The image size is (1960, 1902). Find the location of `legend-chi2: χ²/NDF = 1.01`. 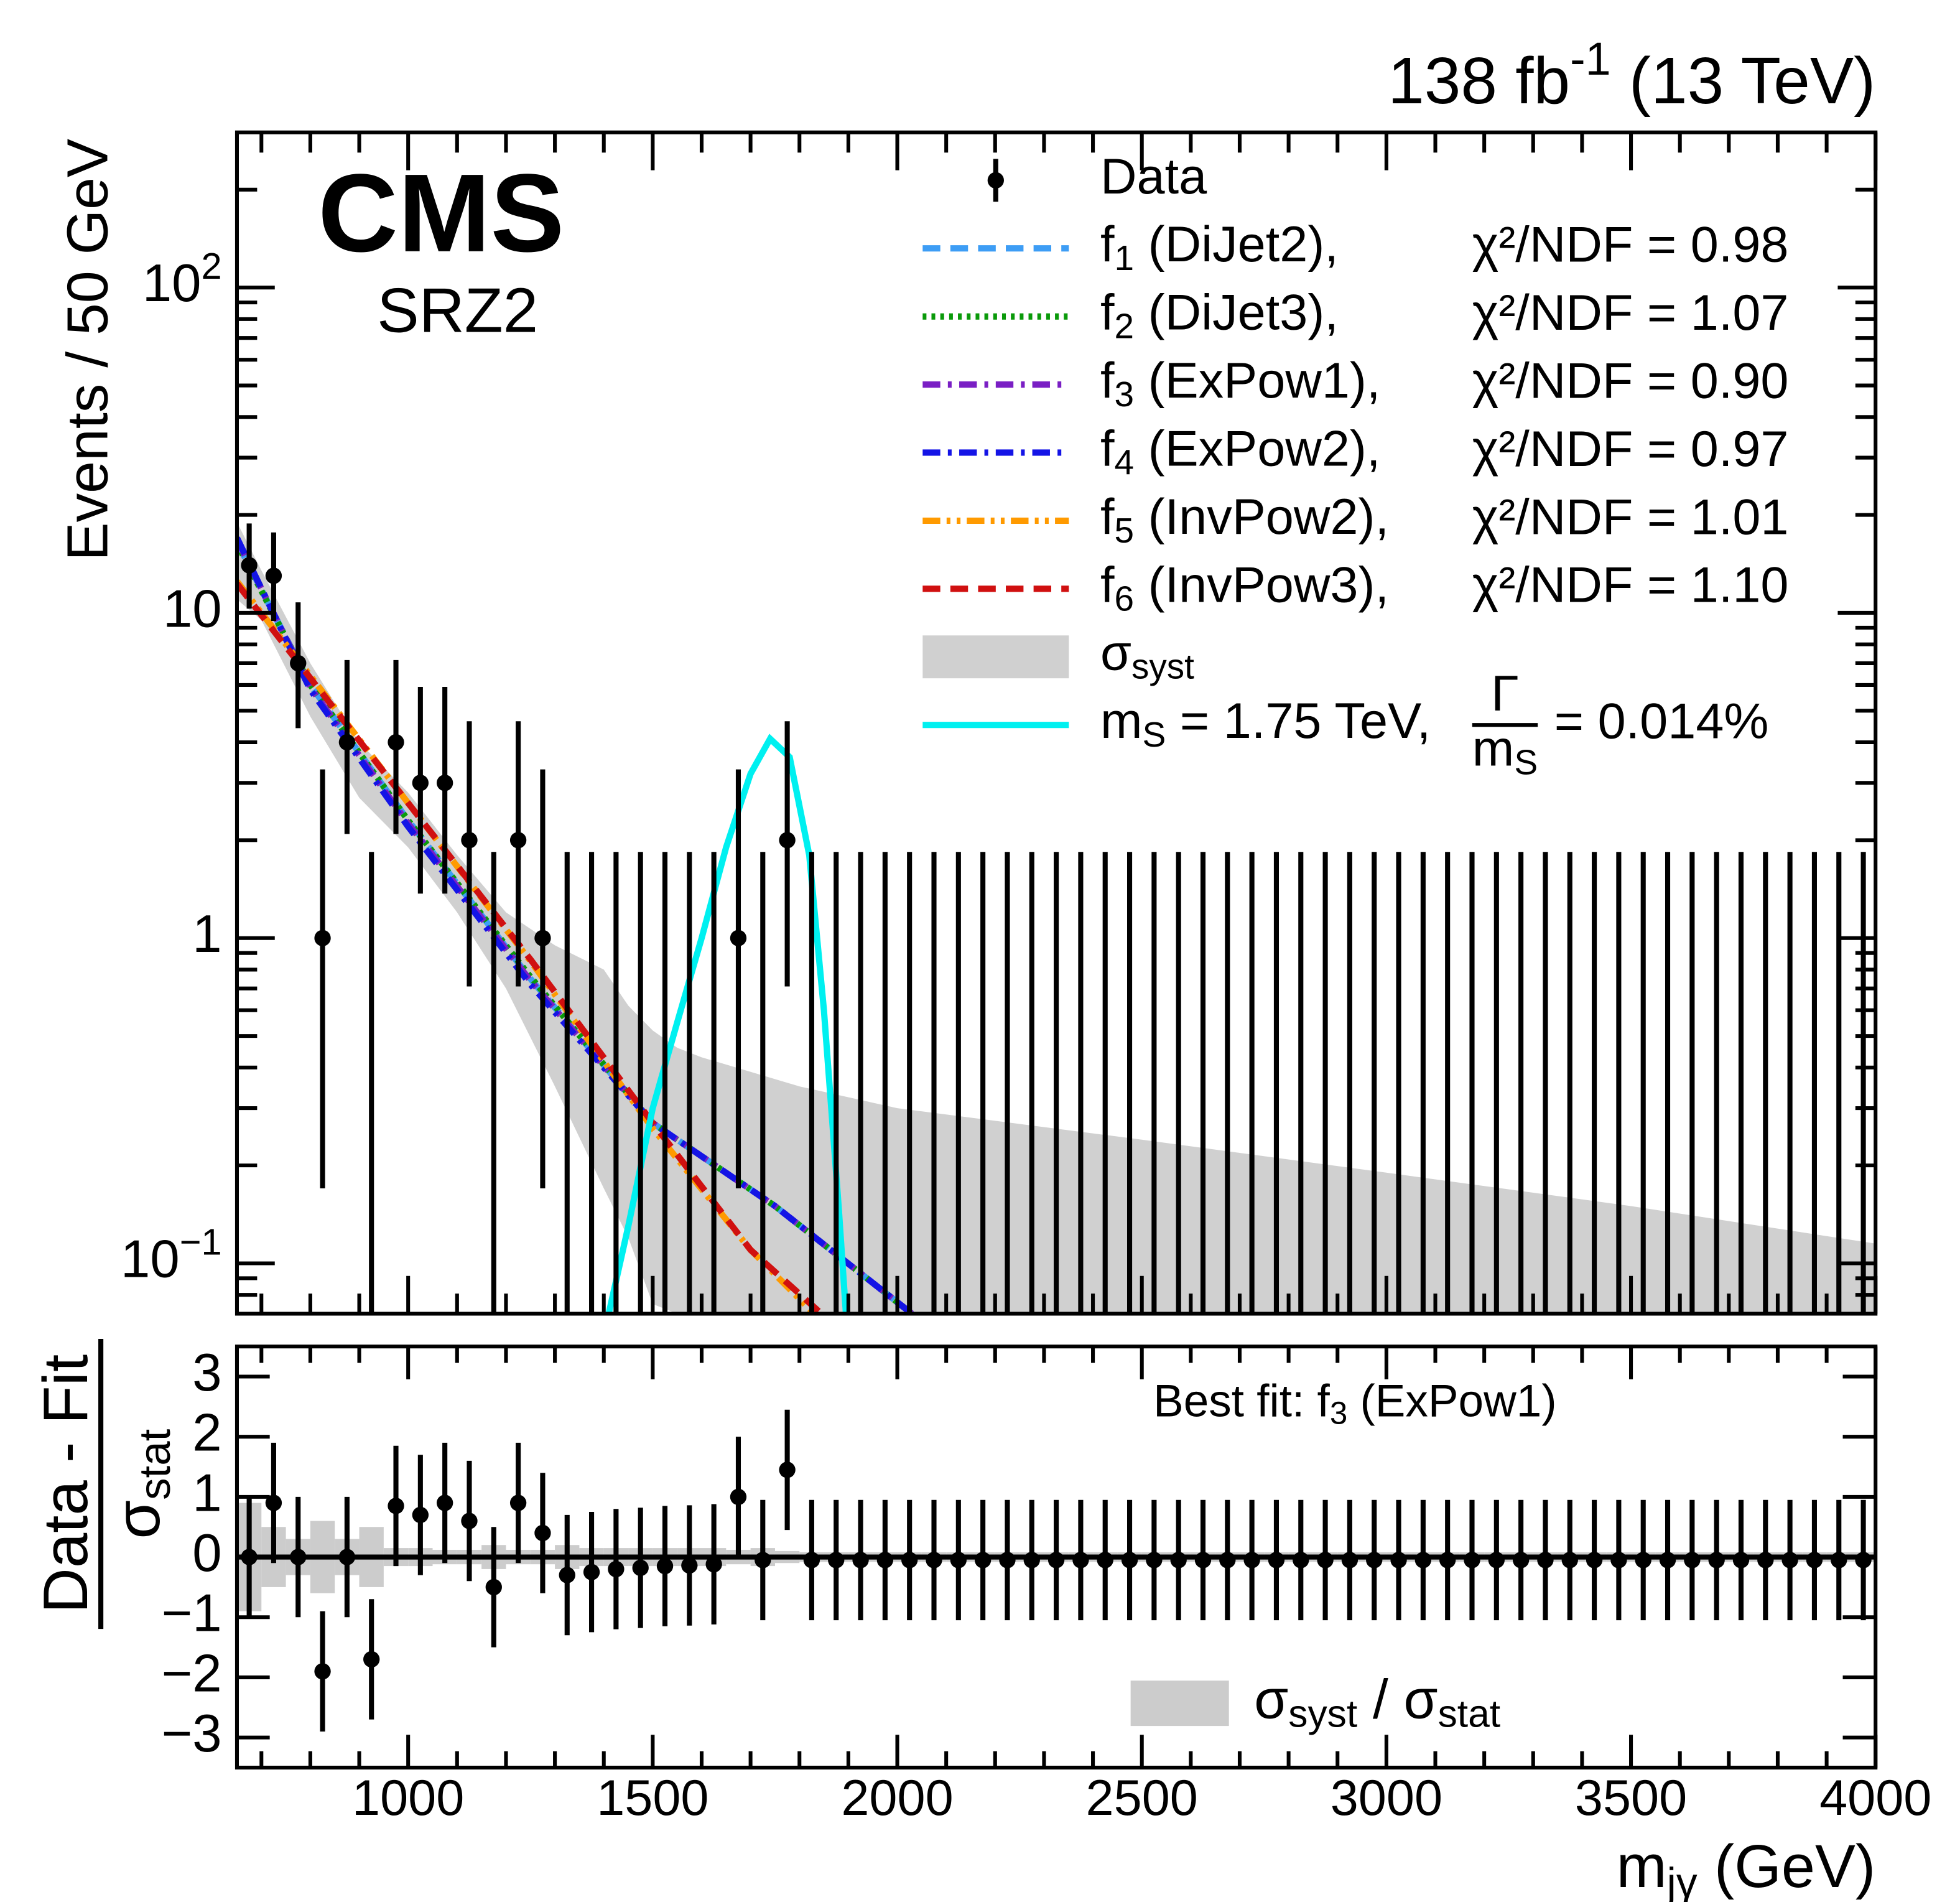

legend-chi2: χ²/NDF = 1.01 is located at coordinates (1630, 517).